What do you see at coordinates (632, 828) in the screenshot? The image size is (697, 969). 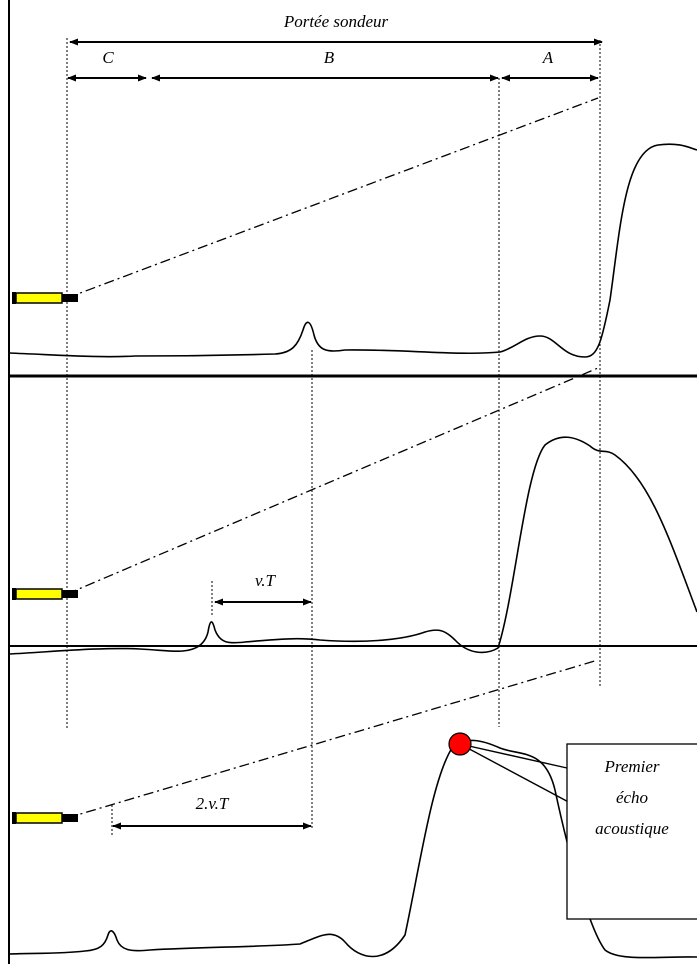 I see `callout-line-3: acoustique` at bounding box center [632, 828].